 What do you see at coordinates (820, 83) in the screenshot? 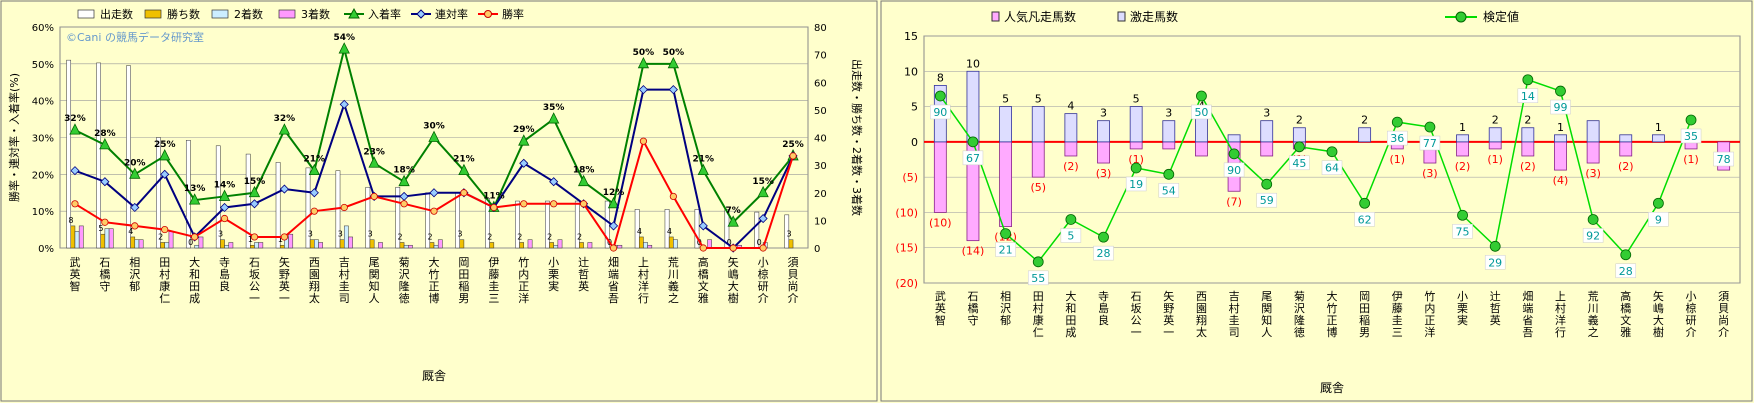
I see `y2-tick-label: 60` at bounding box center [820, 83].